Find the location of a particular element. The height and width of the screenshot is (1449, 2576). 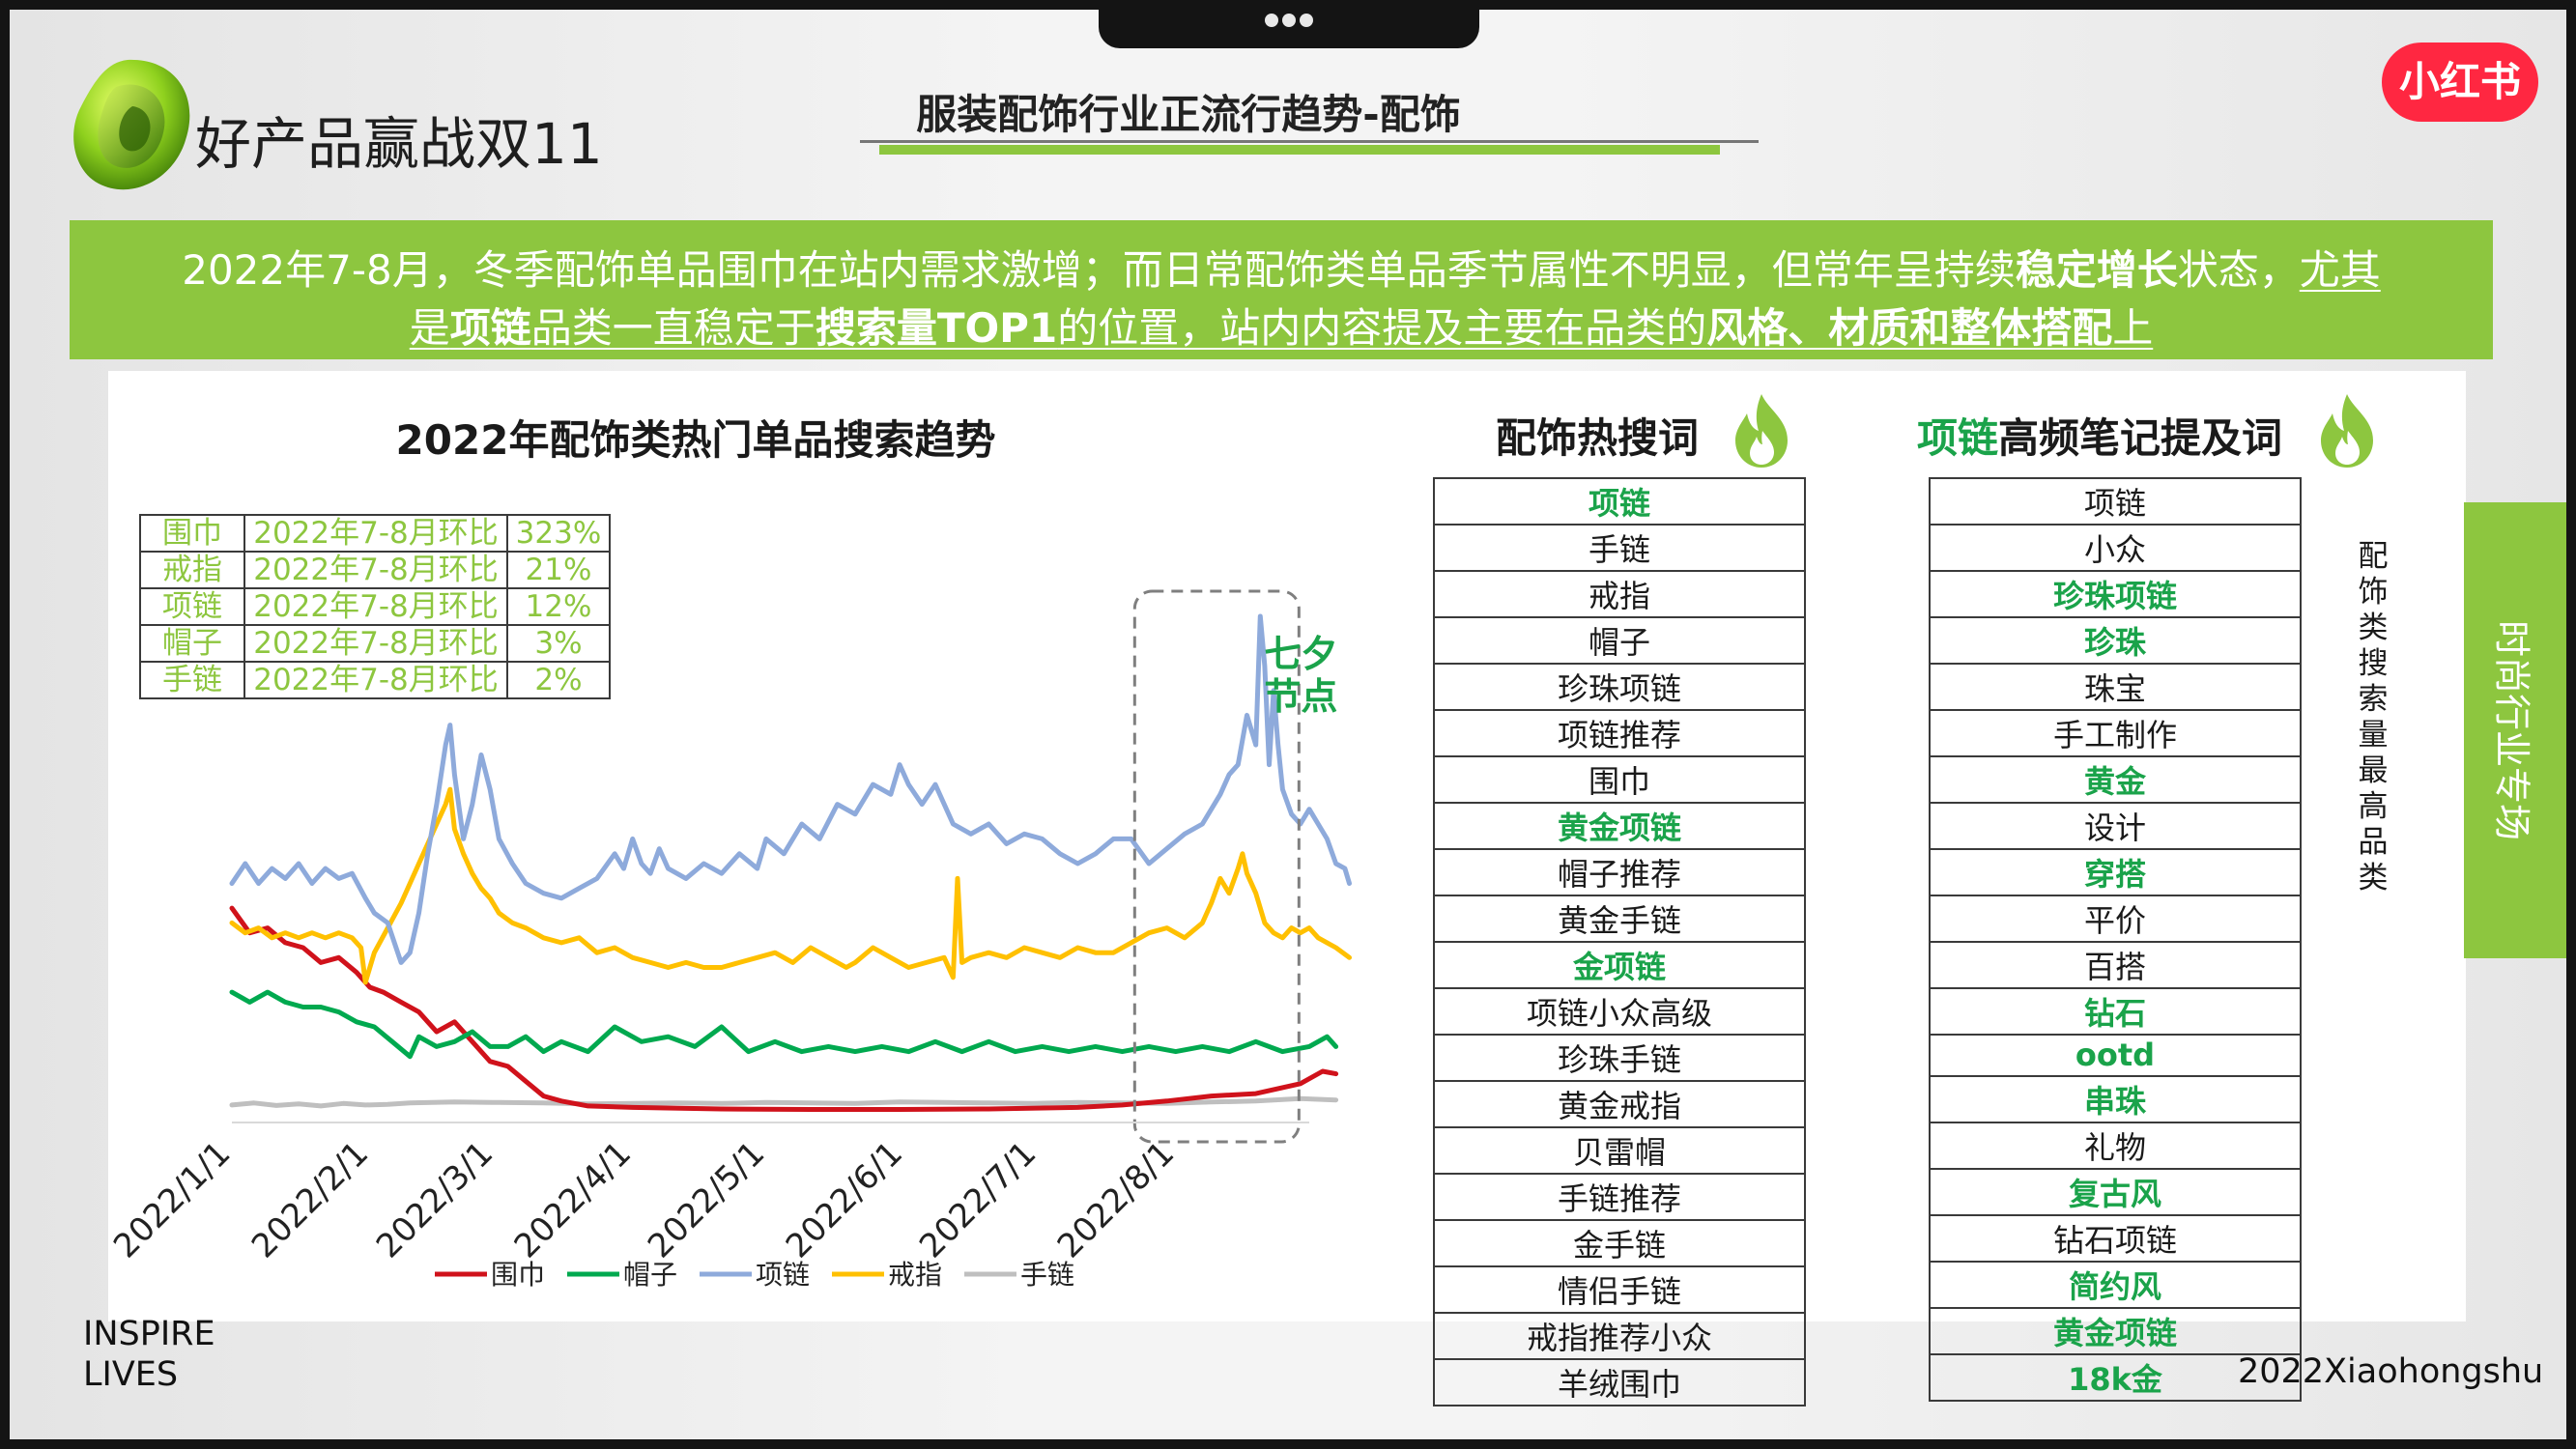

keyword-cell: 项链 is located at coordinates (1620, 502).